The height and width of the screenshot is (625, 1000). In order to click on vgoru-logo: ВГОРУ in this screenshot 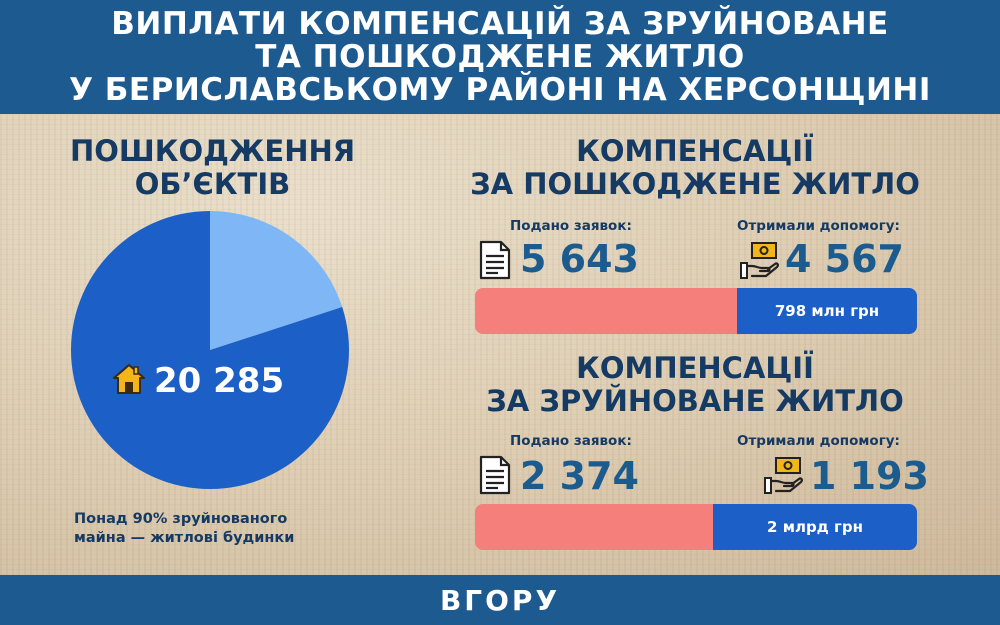, I will do `click(500, 600)`.